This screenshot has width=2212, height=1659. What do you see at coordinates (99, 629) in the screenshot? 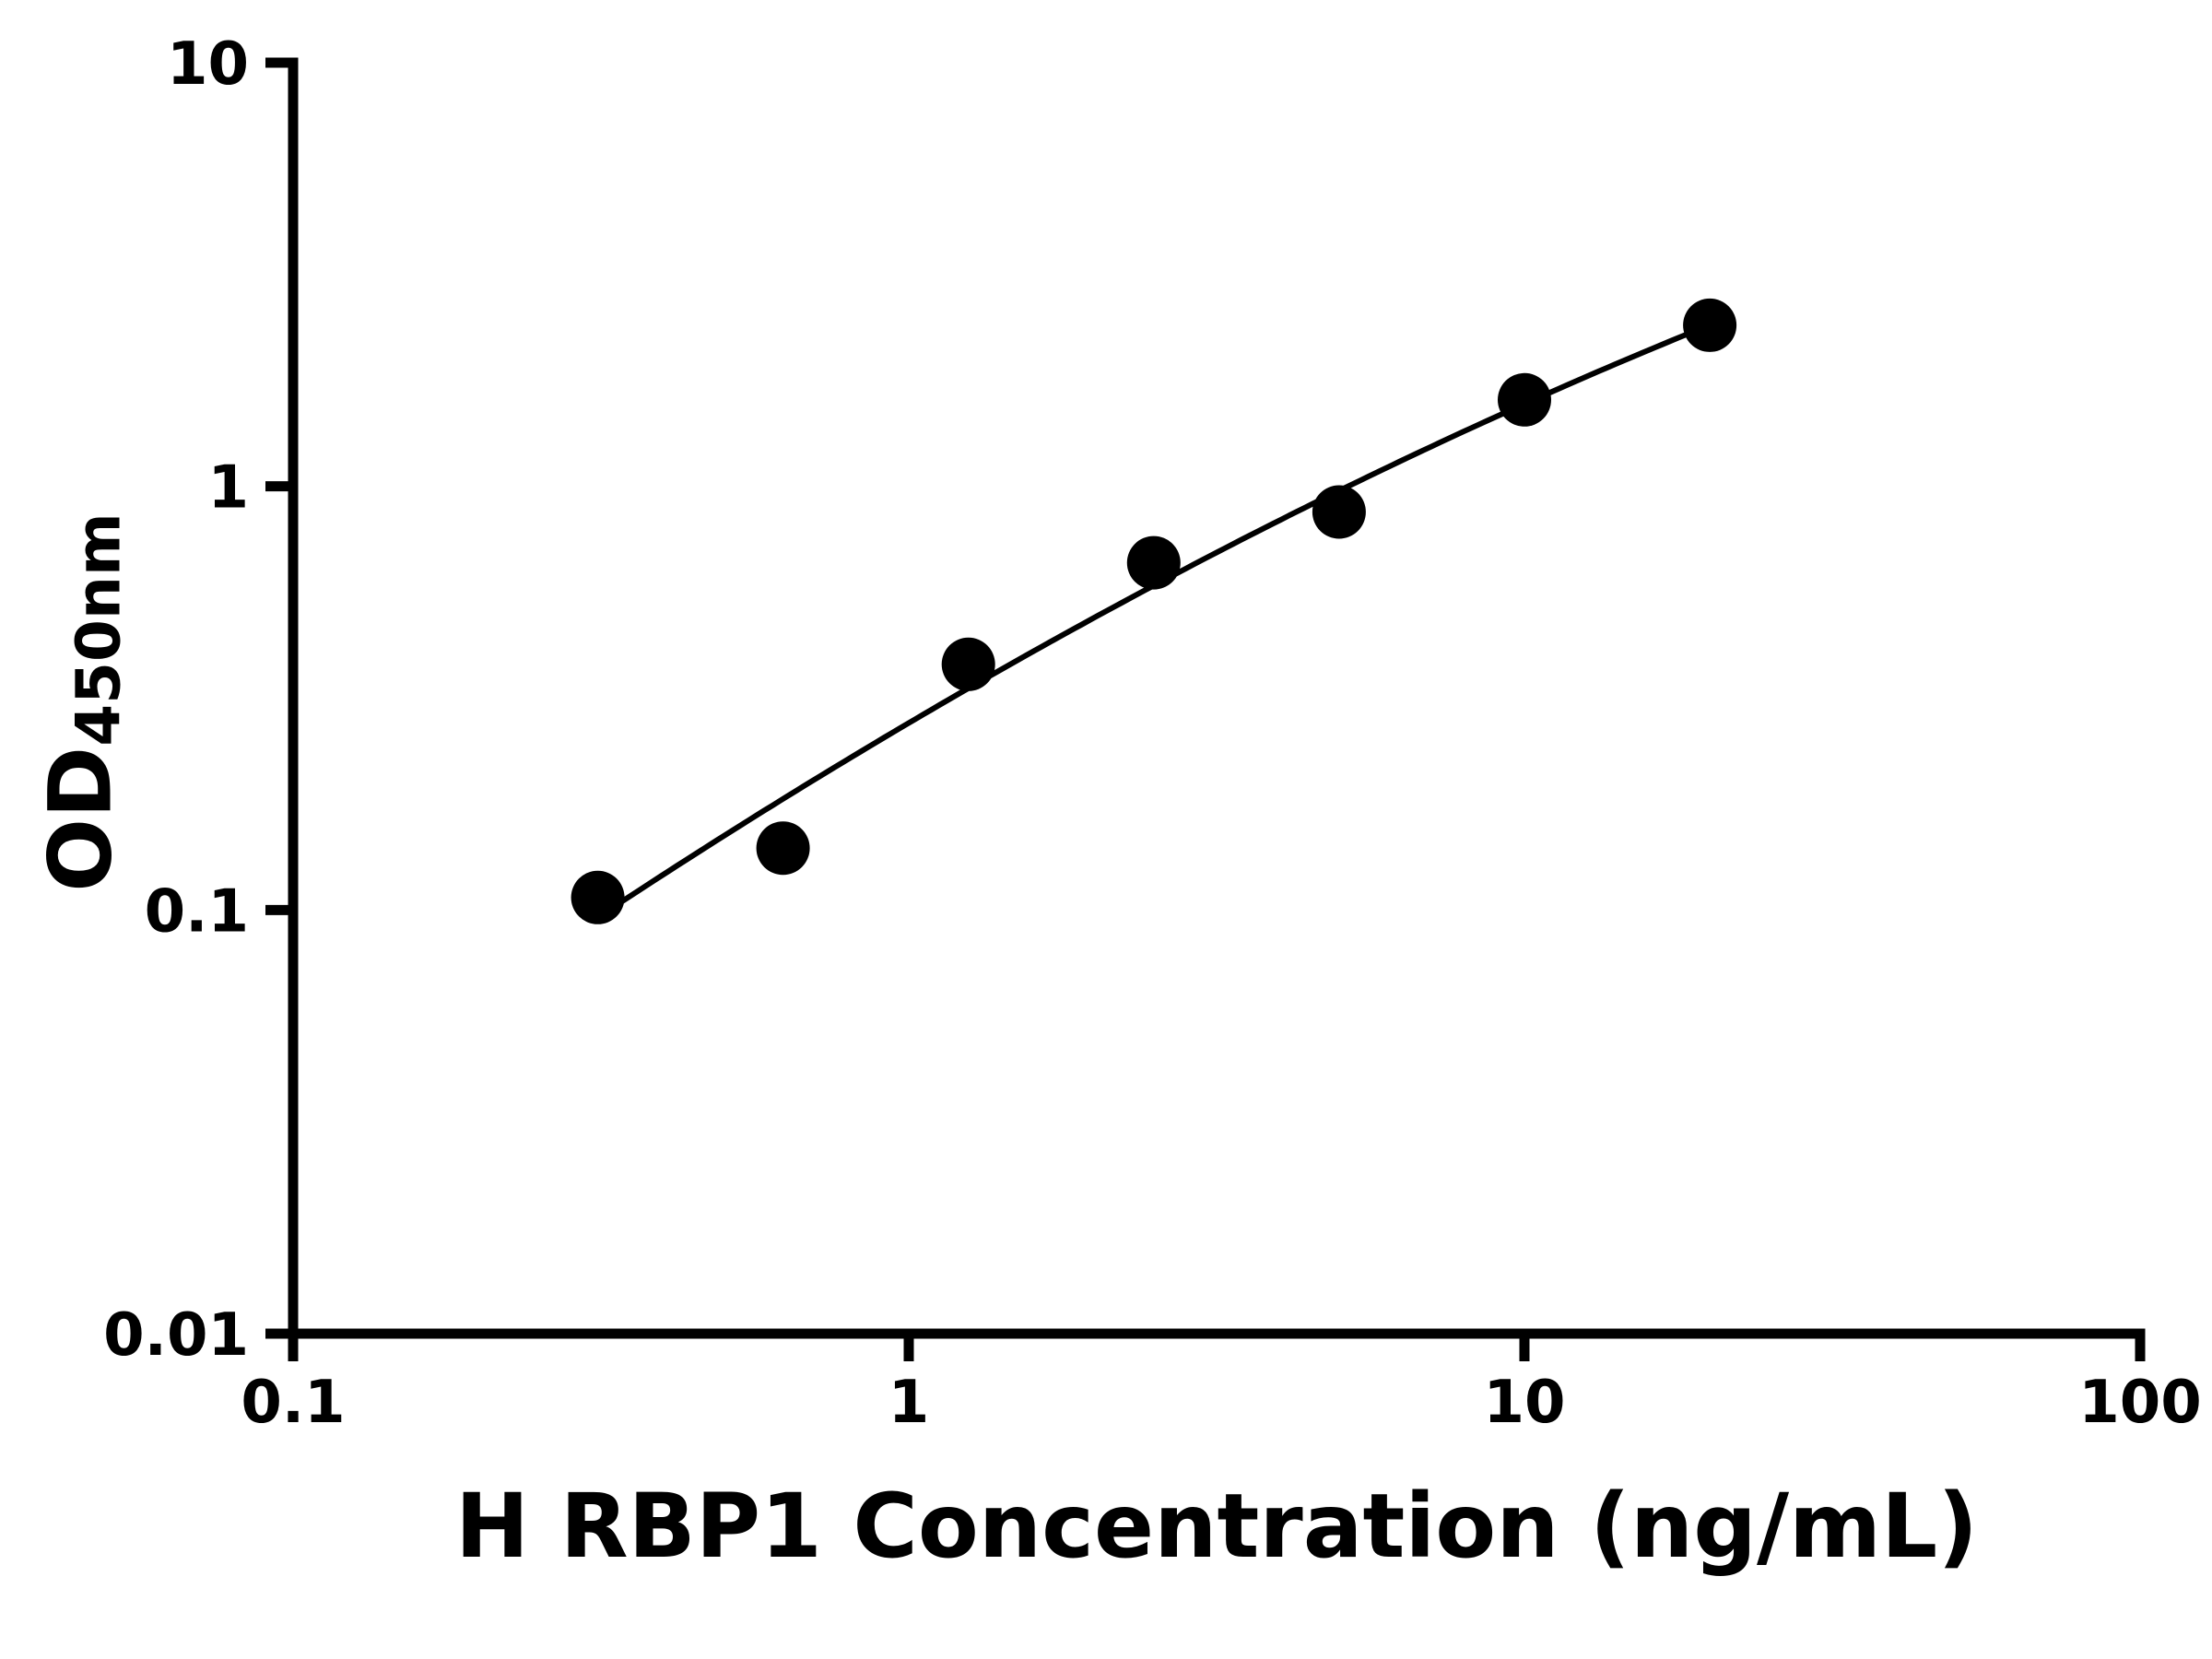
I see `y-axis-title-subscript: 450nm` at bounding box center [99, 629].